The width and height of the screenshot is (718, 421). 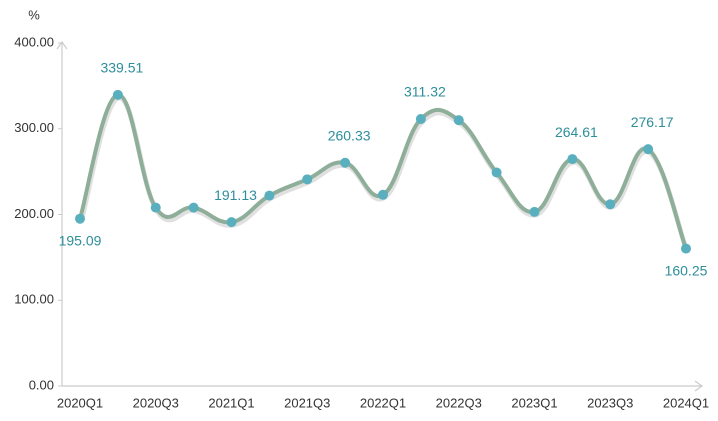 I want to click on y-tick-label: 0.00, so click(x=41, y=384).